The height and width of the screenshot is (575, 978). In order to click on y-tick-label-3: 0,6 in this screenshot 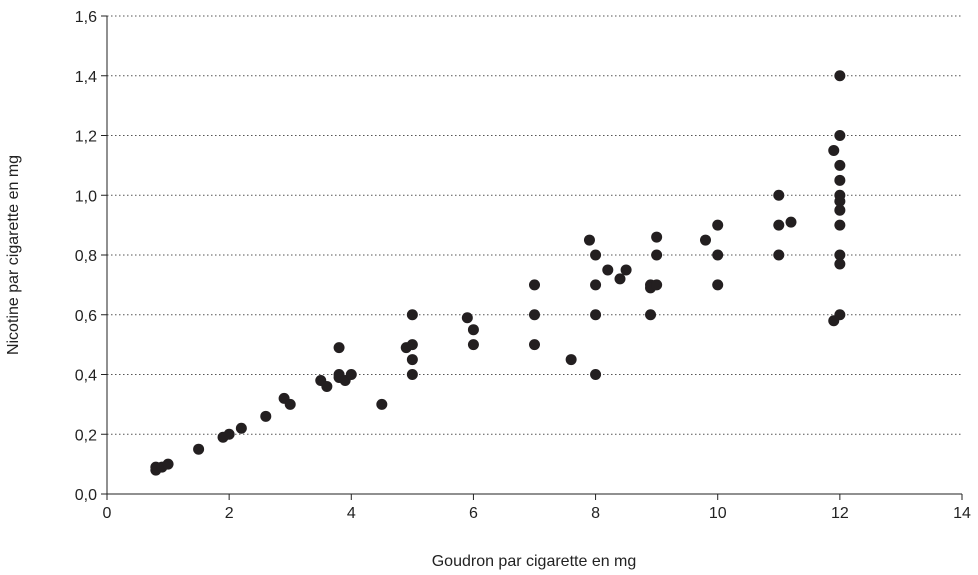, I will do `click(86, 316)`.